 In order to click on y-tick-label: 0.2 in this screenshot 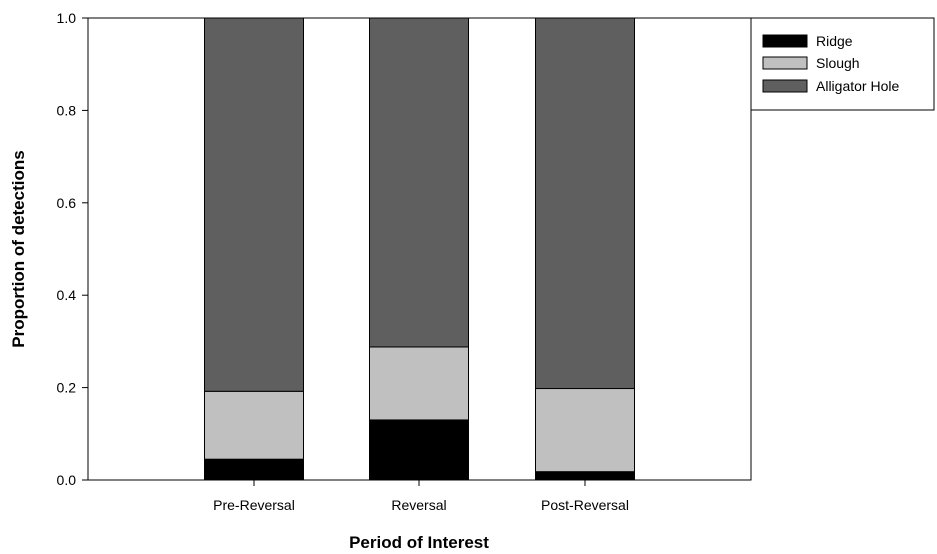, I will do `click(67, 388)`.